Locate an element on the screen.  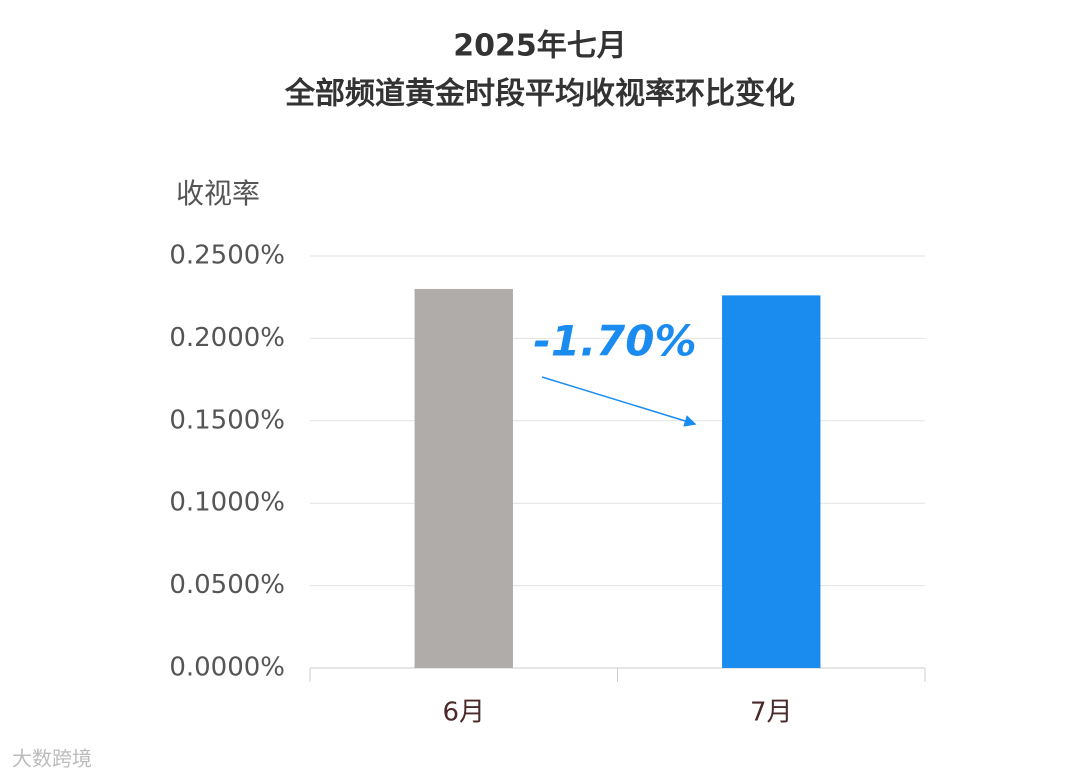
annotation-arrow is located at coordinates (619, 401).